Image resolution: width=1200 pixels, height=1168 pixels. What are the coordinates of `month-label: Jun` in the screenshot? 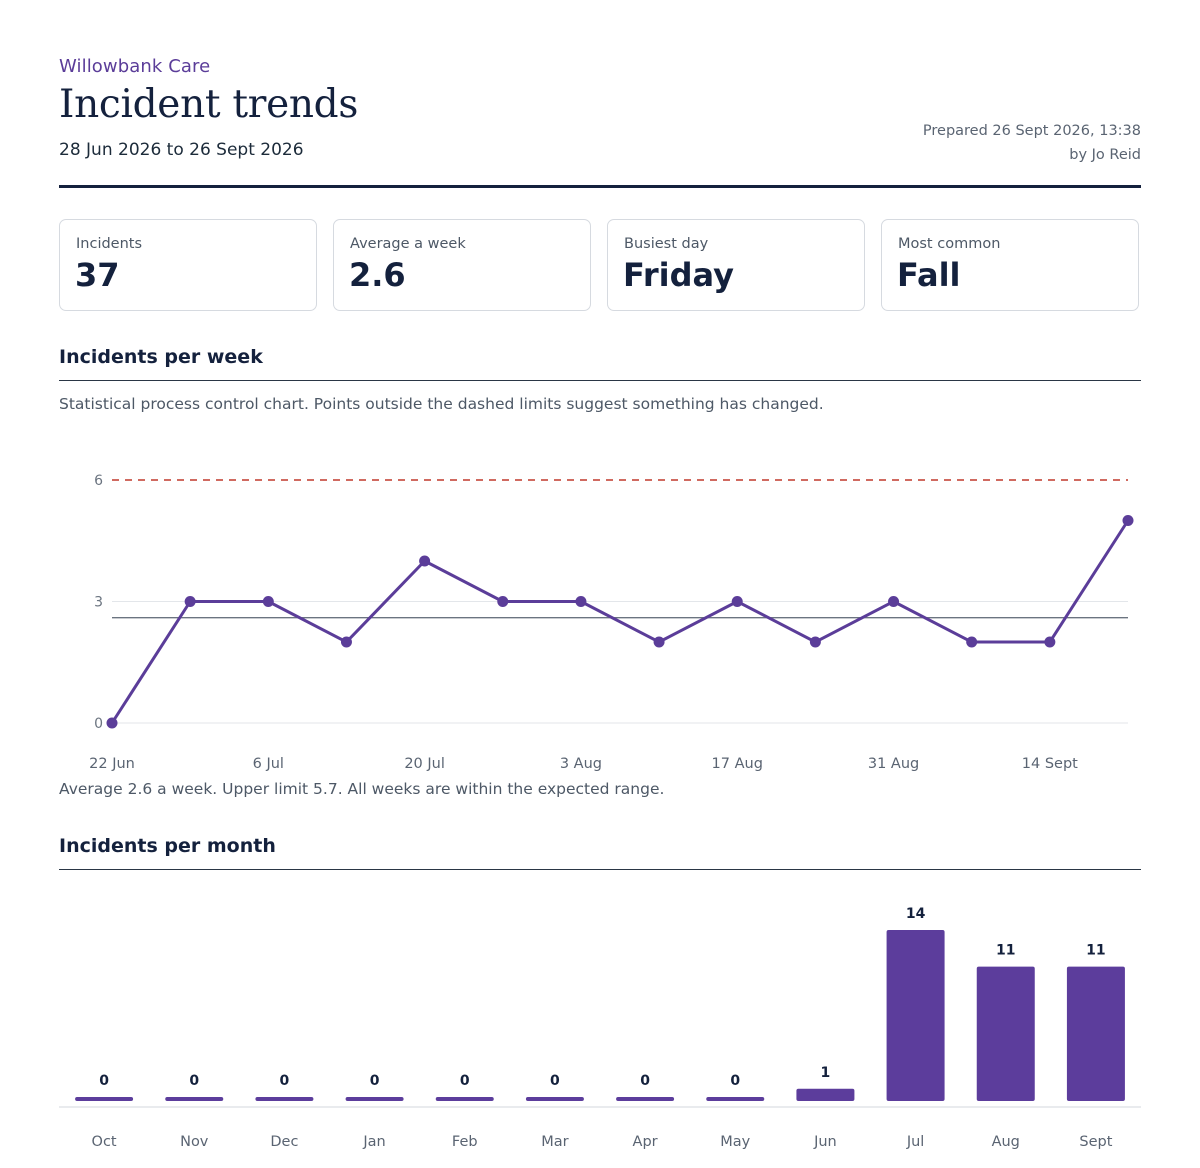 It's located at (825, 1142).